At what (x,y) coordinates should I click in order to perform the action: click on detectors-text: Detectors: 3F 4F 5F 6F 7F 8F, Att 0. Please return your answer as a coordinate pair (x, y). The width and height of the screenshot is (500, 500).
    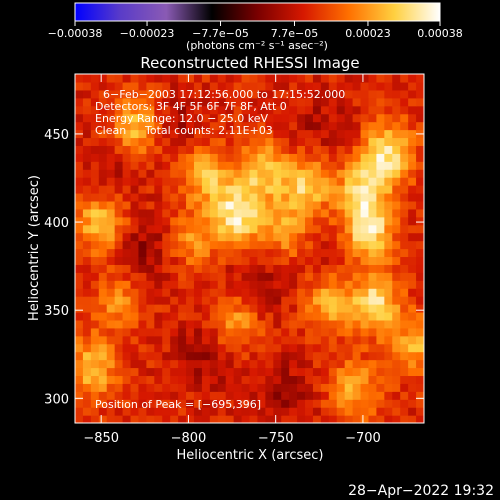
    Looking at the image, I should click on (191, 106).